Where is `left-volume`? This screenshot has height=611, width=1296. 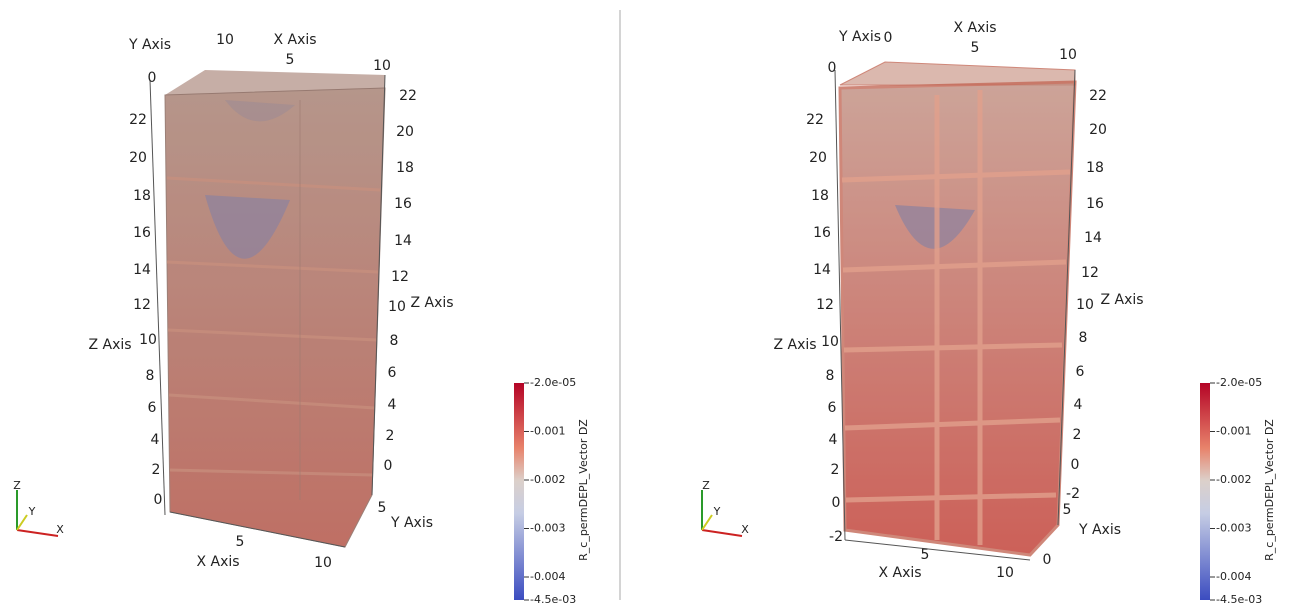 left-volume is located at coordinates (267, 309).